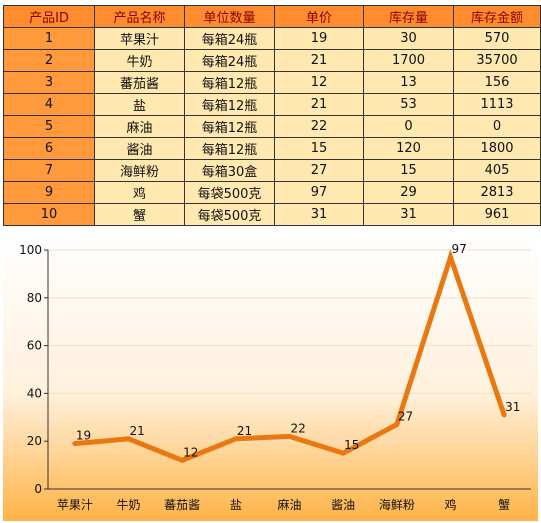 Image resolution: width=541 pixels, height=523 pixels. Describe the element at coordinates (49, 82) in the screenshot. I see `cell-product-id: 3` at that location.